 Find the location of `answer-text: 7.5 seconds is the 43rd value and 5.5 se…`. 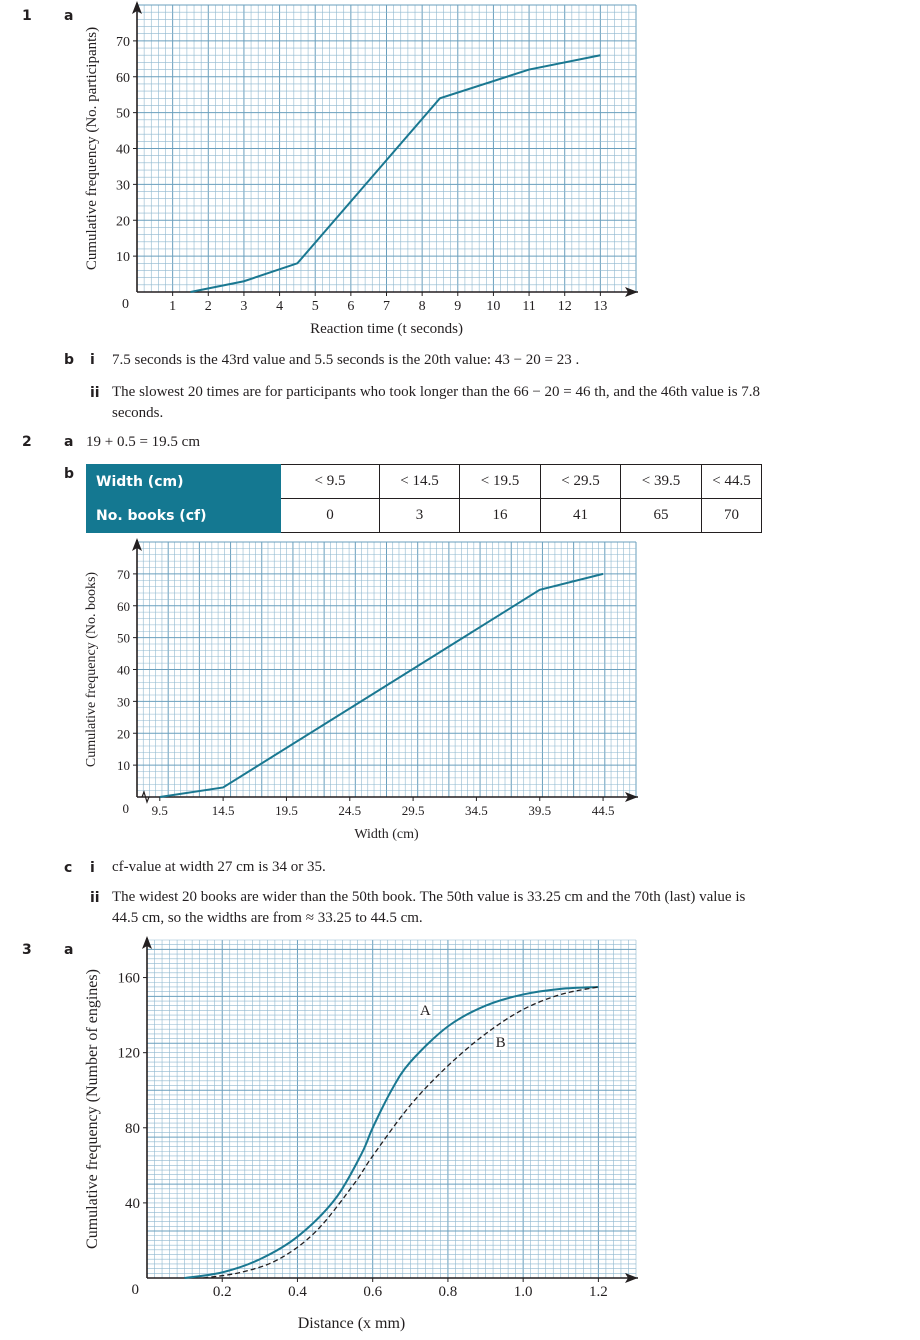

answer-text: 7.5 seconds is the 43rd value and 5.5 se… is located at coordinates (346, 360).